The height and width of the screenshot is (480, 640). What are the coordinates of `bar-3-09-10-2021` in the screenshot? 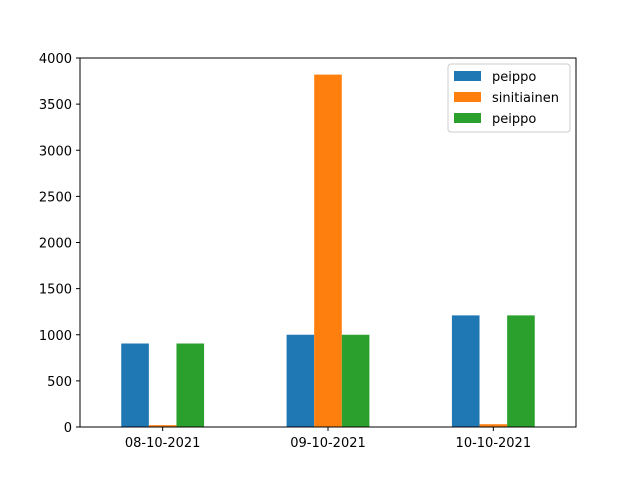 It's located at (355, 380).